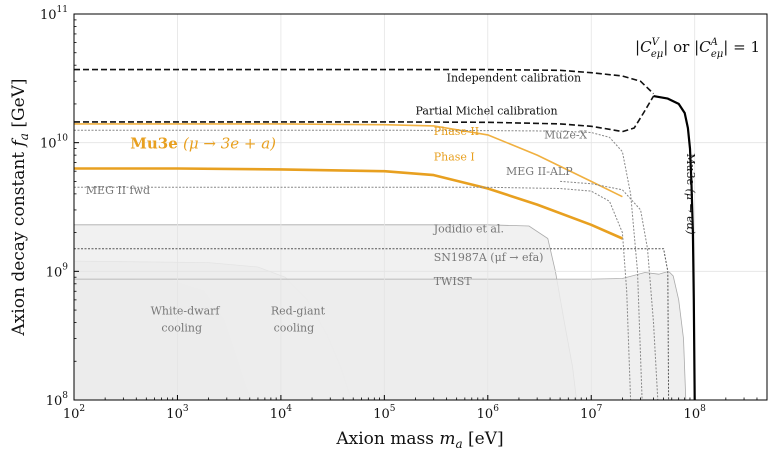 The height and width of the screenshot is (454, 770). What do you see at coordinates (514, 77) in the screenshot?
I see `annotation-independent-calibration: Independent calibration` at bounding box center [514, 77].